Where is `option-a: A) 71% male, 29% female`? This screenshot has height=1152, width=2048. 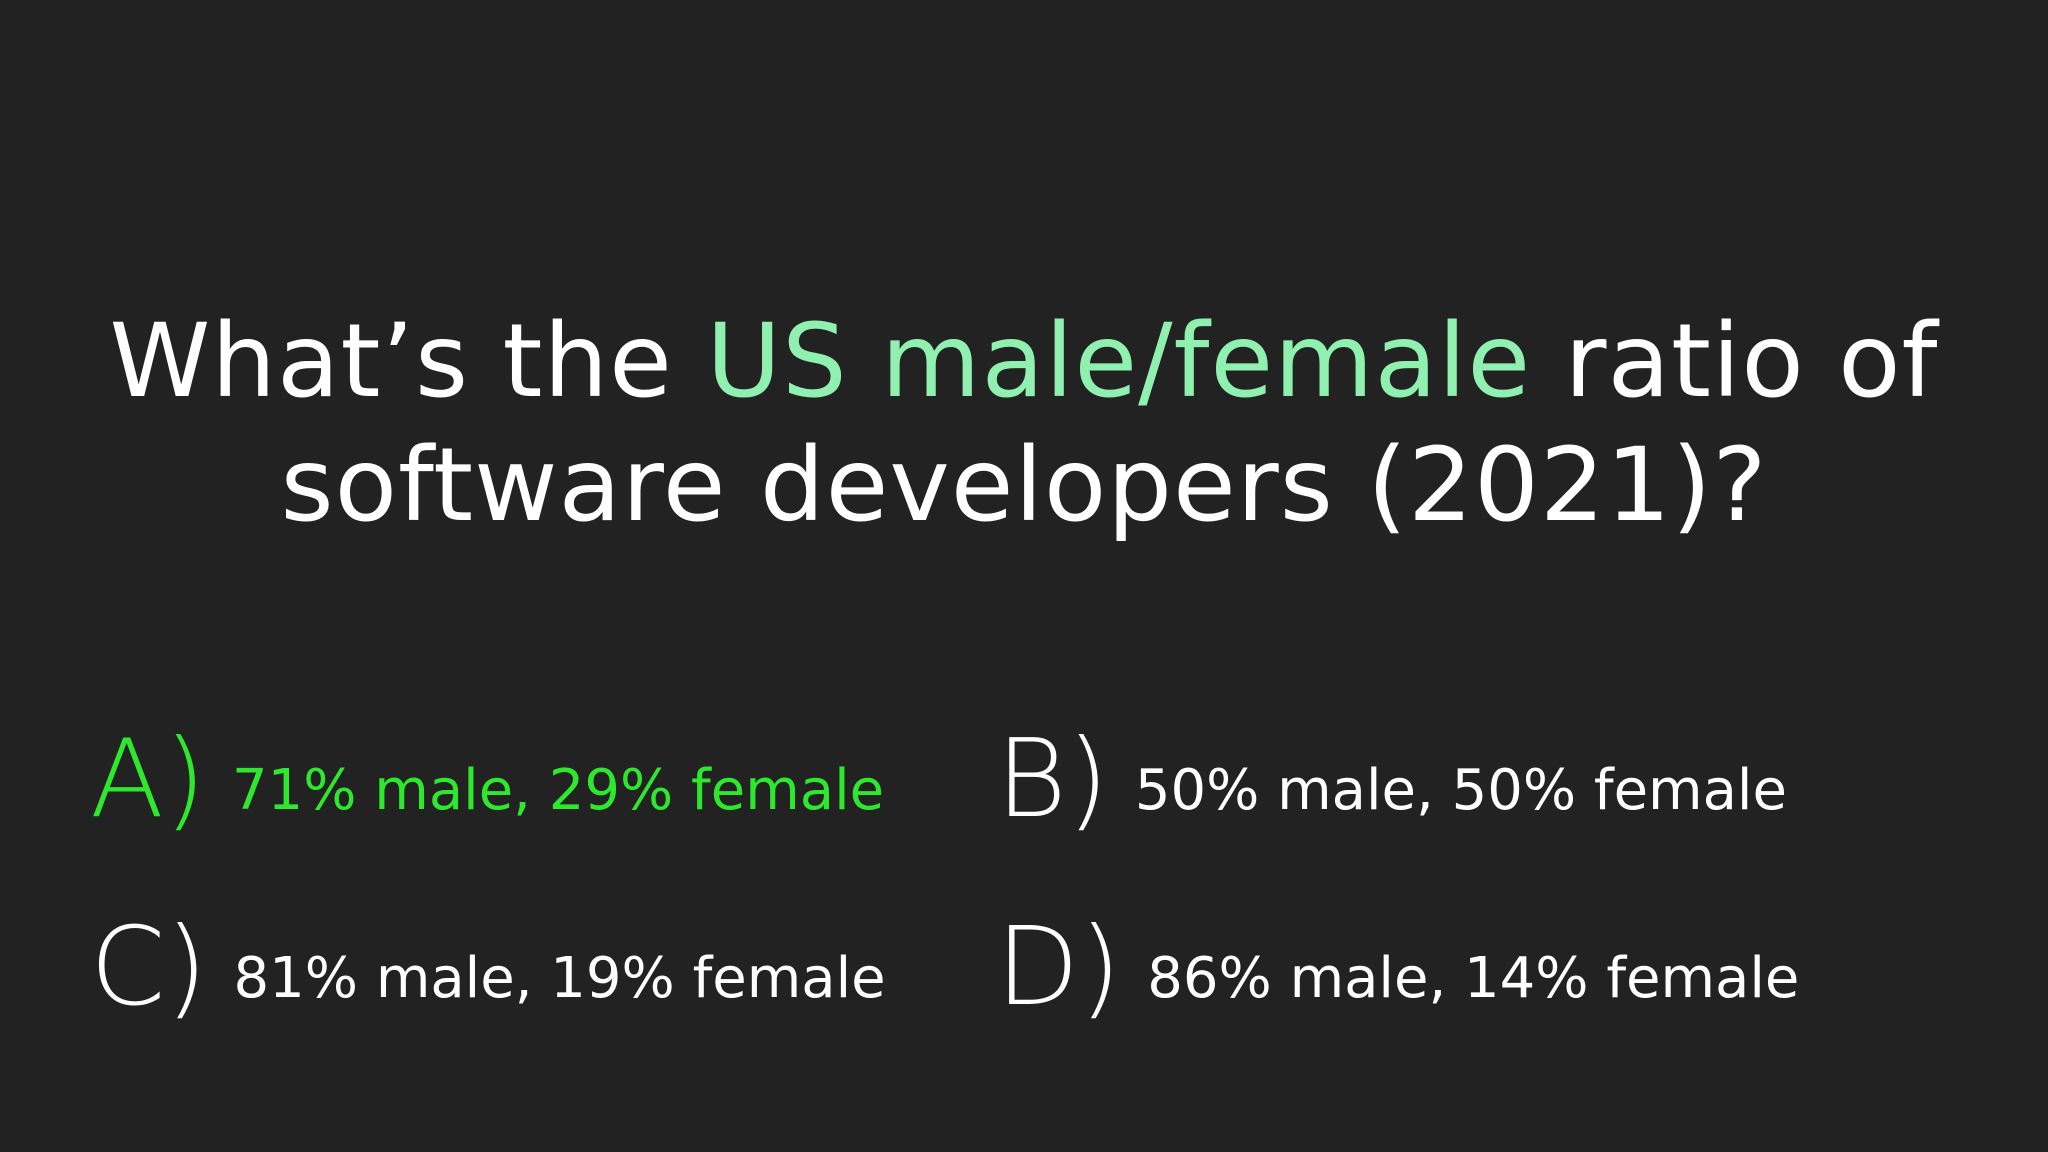
option-a: A) 71% male, 29% female is located at coordinates (487, 780).